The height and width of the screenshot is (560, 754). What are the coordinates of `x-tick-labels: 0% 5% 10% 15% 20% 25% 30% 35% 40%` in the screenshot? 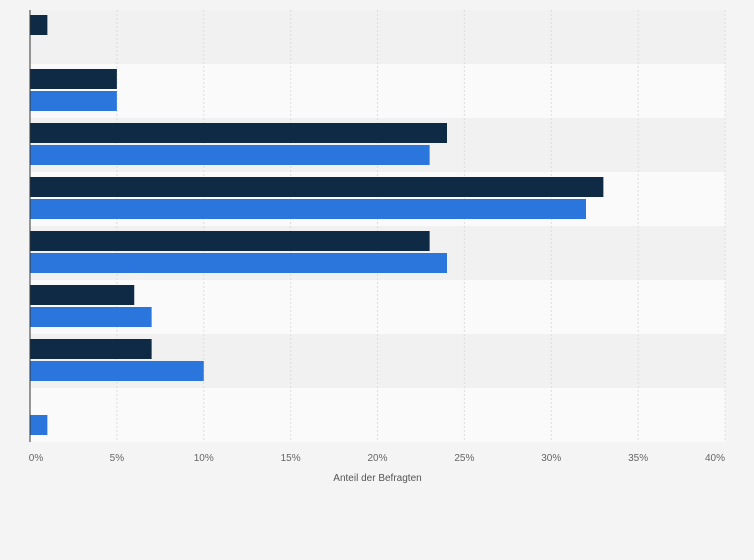 It's located at (377, 458).